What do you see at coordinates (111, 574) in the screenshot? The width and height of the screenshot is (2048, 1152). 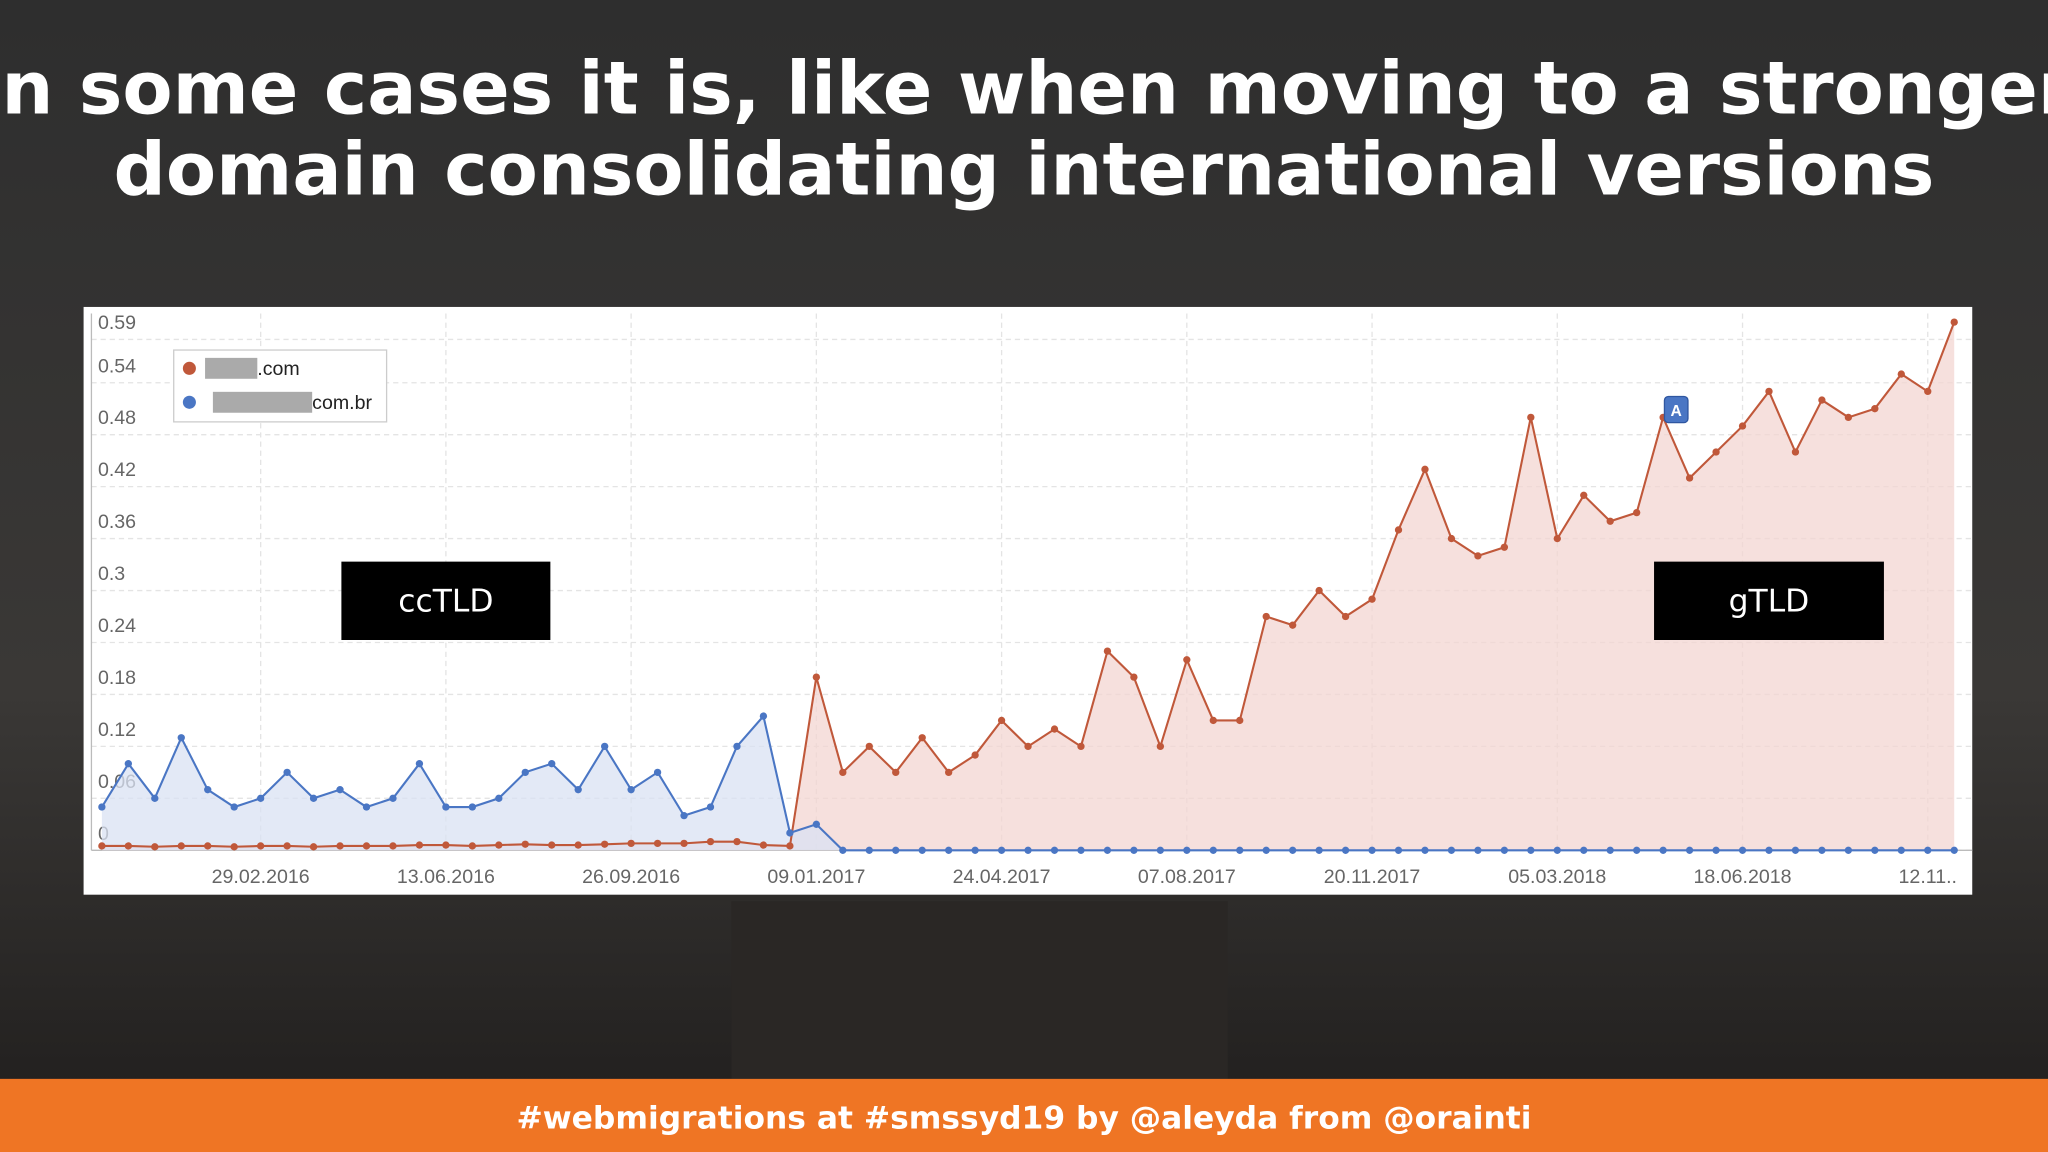 I see `y-tick-label: 0.3` at bounding box center [111, 574].